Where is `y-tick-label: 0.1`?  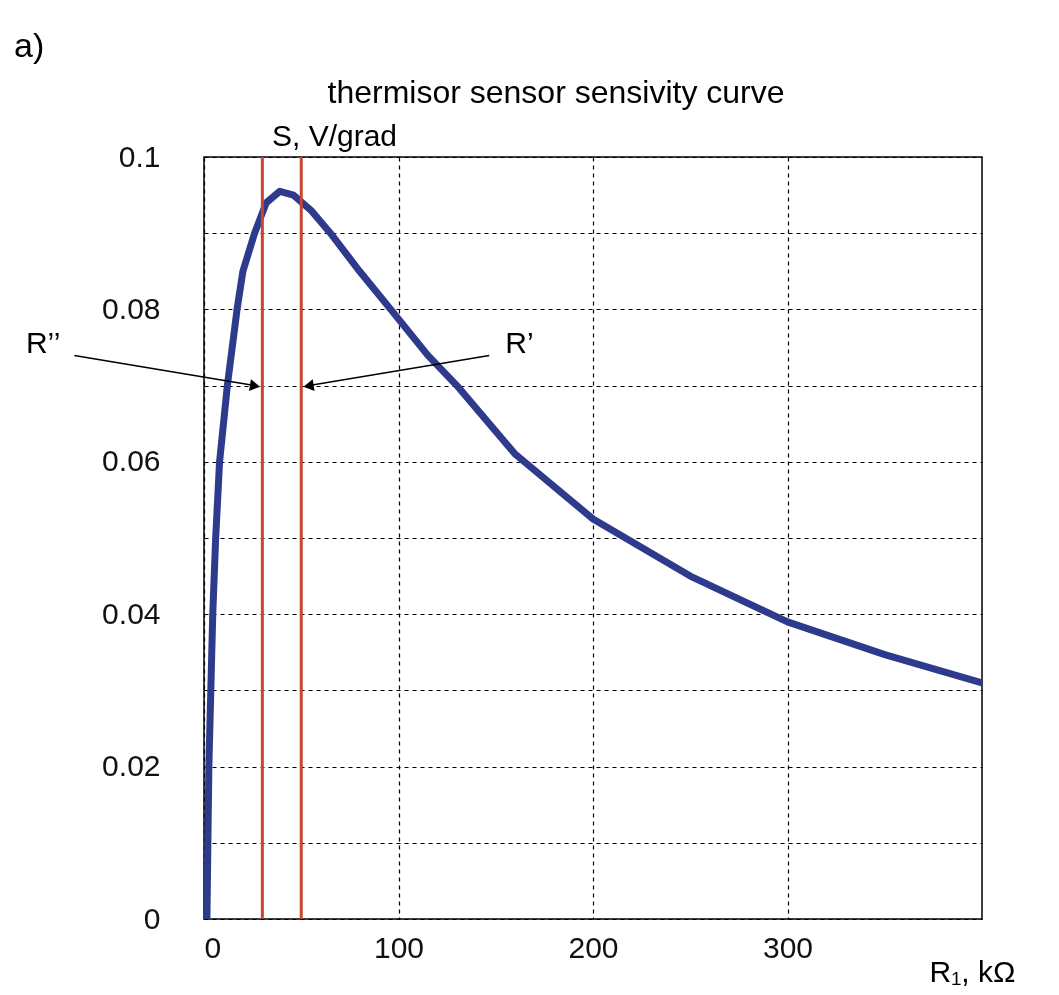 y-tick-label: 0.1 is located at coordinates (139, 156).